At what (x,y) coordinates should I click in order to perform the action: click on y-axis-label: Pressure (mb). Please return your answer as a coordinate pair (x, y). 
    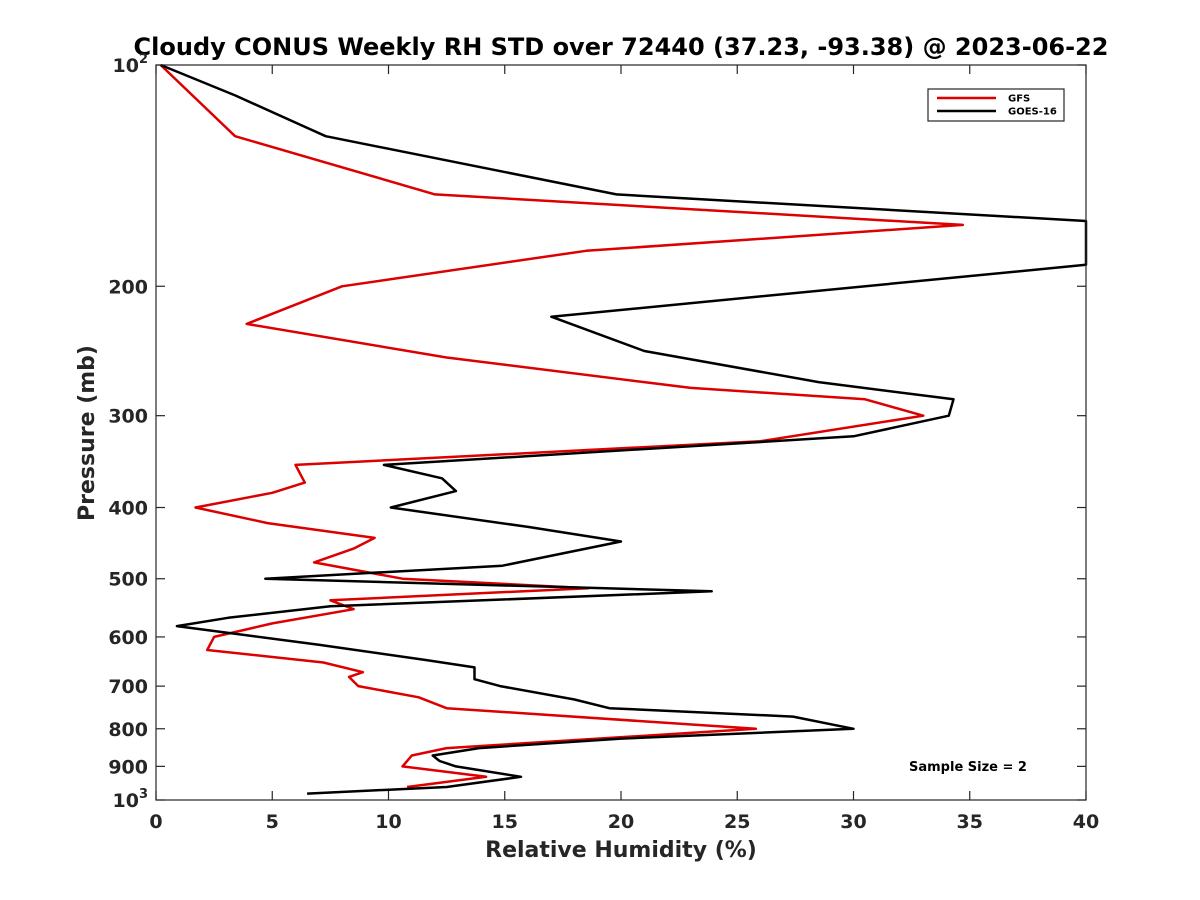
    Looking at the image, I should click on (87, 433).